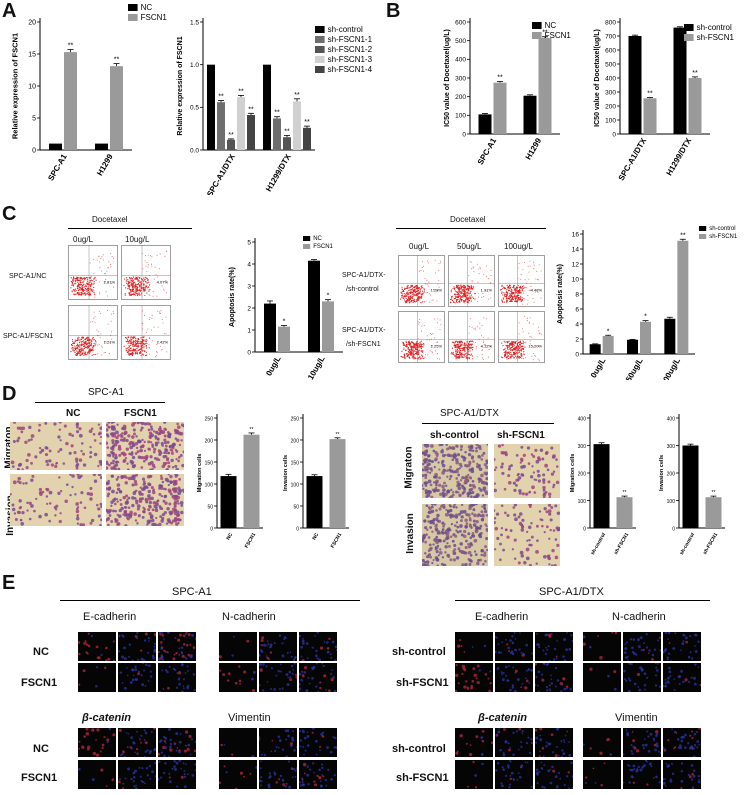  Describe the element at coordinates (597, 78) in the screenshot. I see `y-axis-label: IC50 value of Docetaxel(ug/L)` at that location.